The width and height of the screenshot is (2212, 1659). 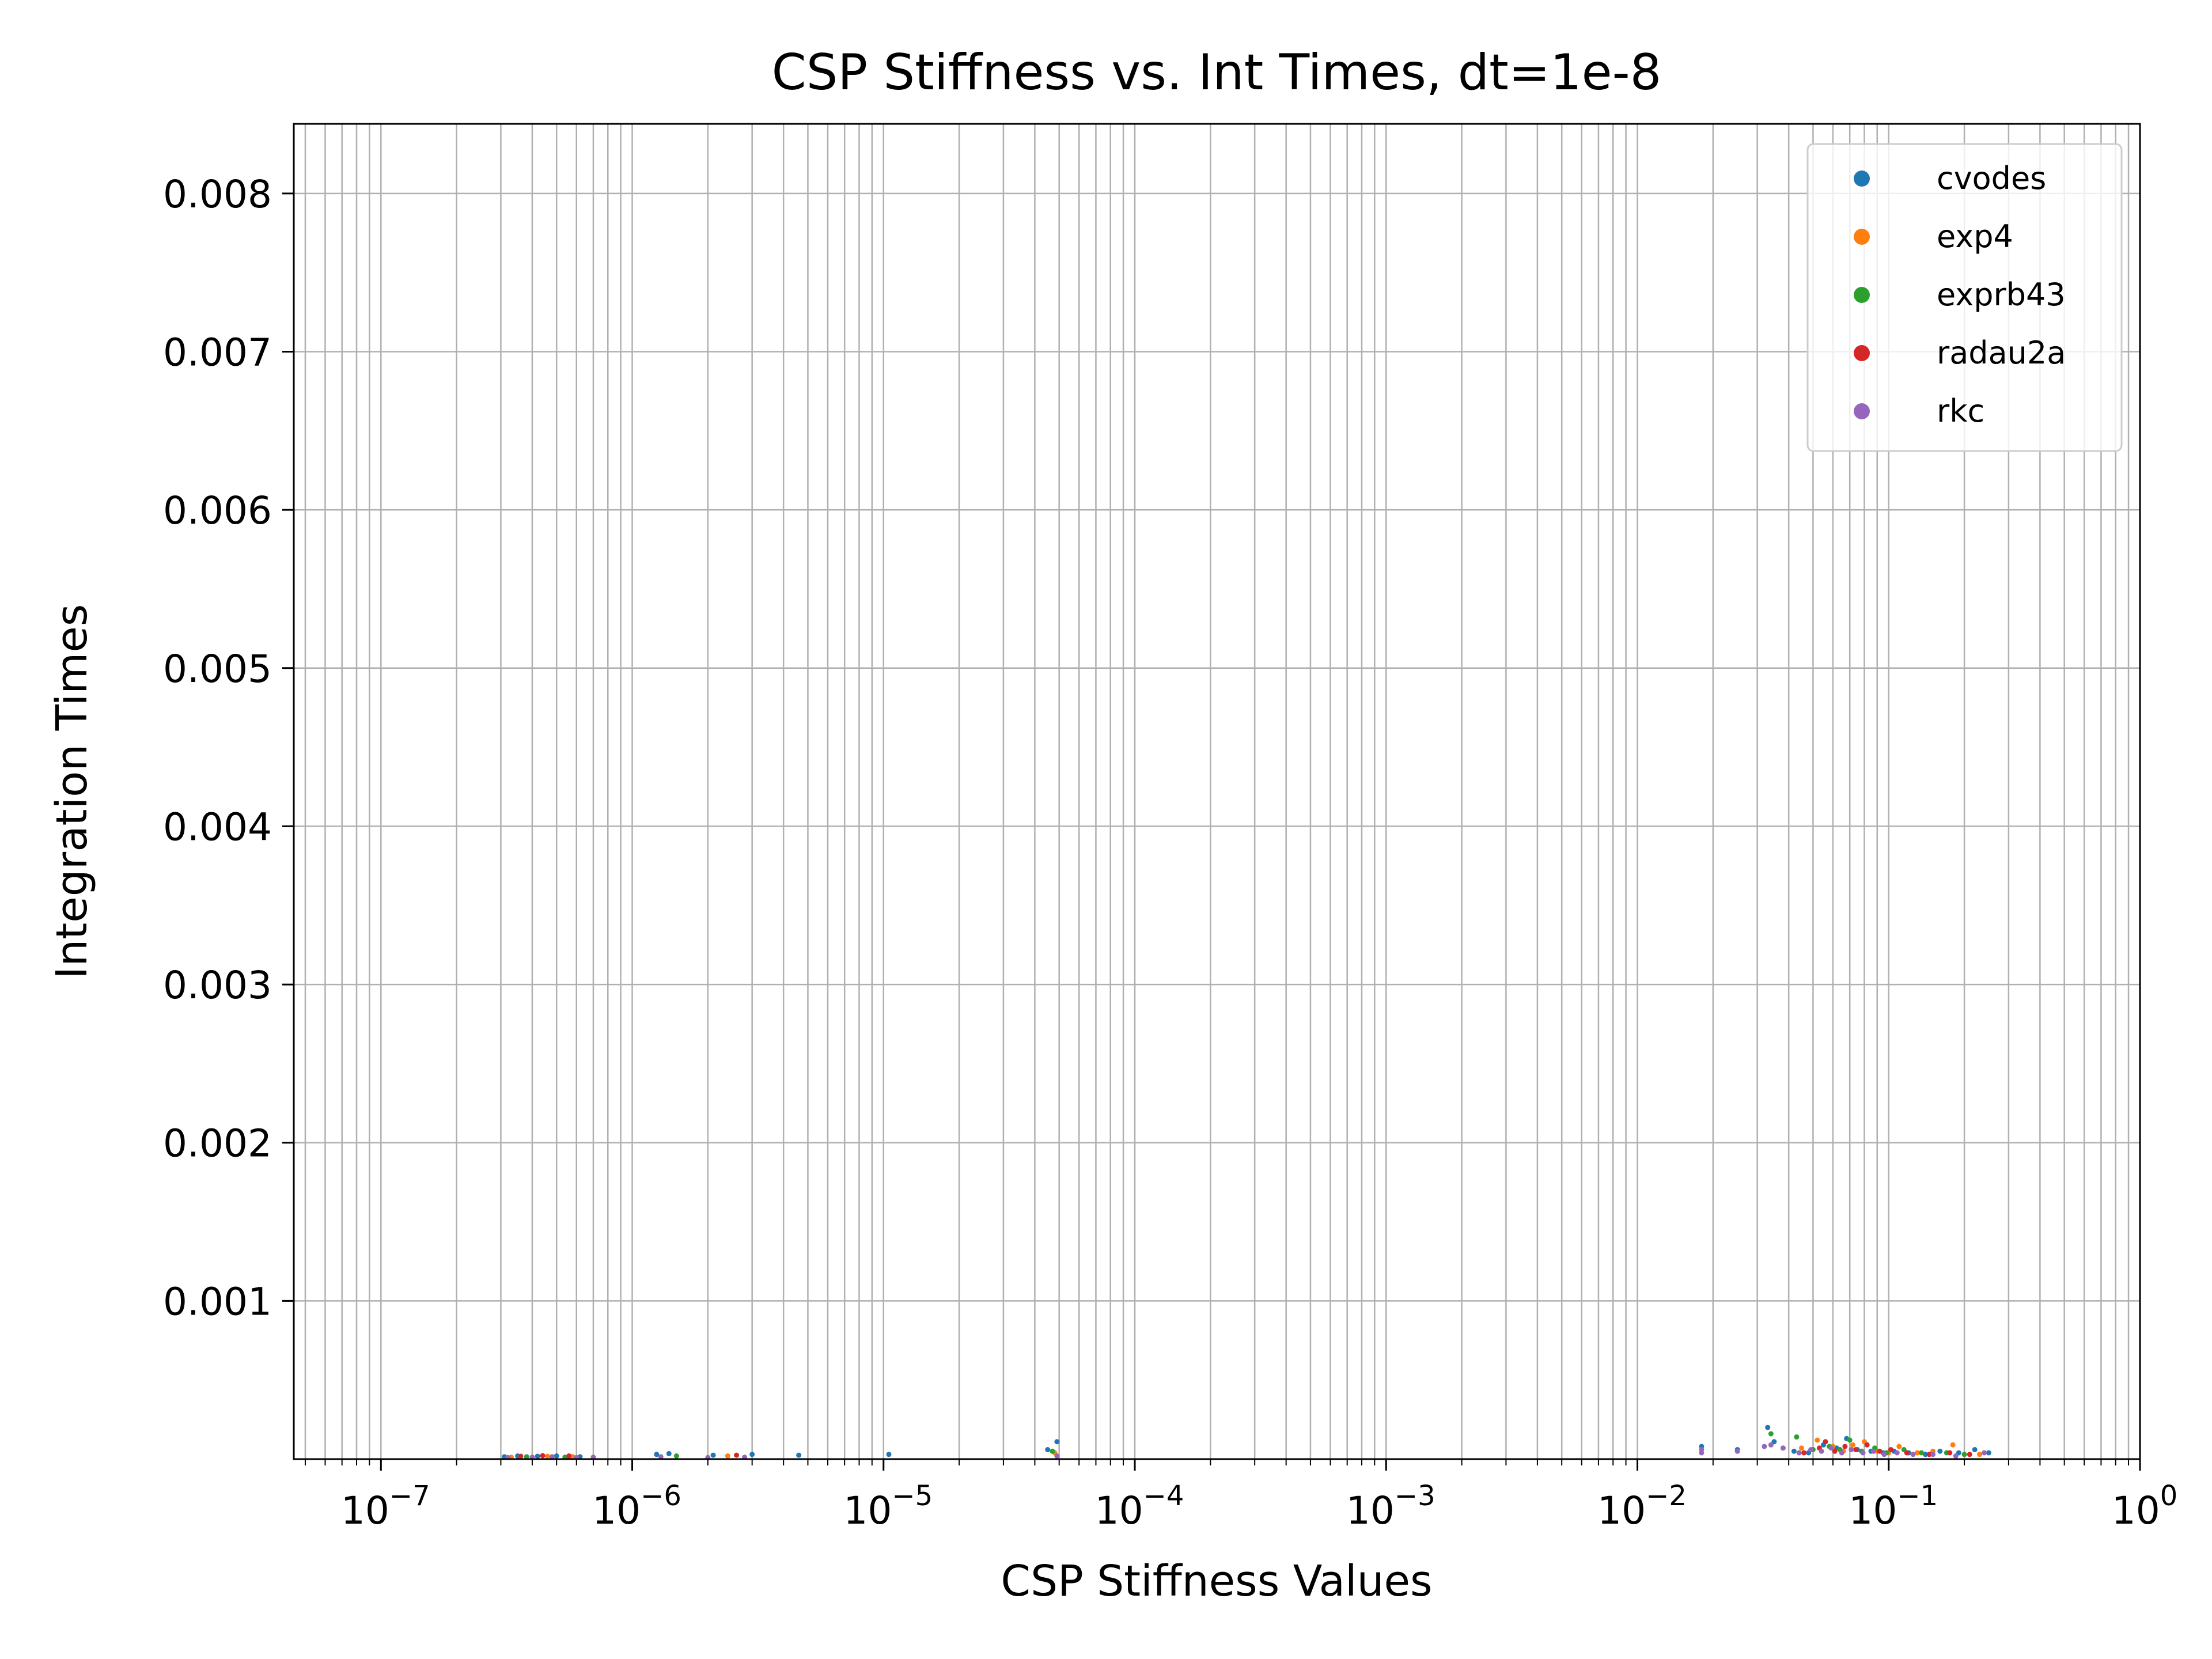 I want to click on legend-frame, so click(x=1964, y=297).